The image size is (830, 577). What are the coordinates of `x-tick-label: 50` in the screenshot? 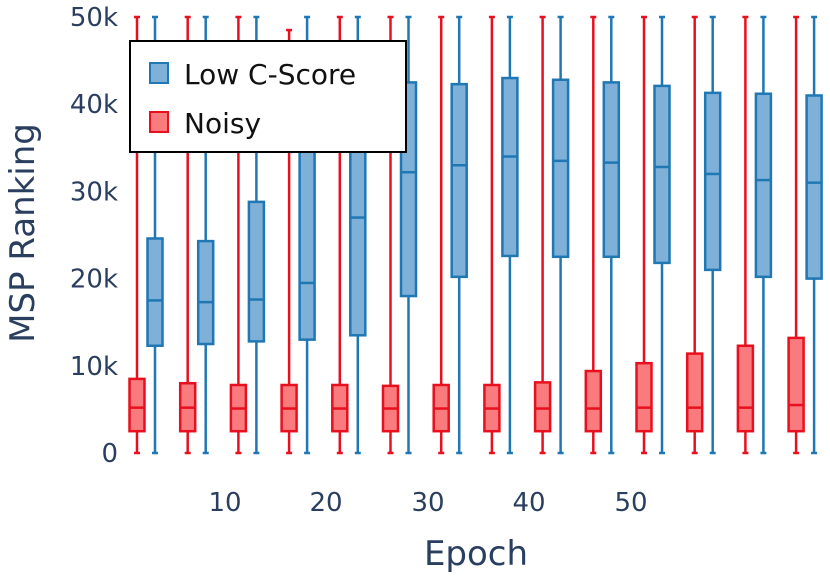 It's located at (630, 503).